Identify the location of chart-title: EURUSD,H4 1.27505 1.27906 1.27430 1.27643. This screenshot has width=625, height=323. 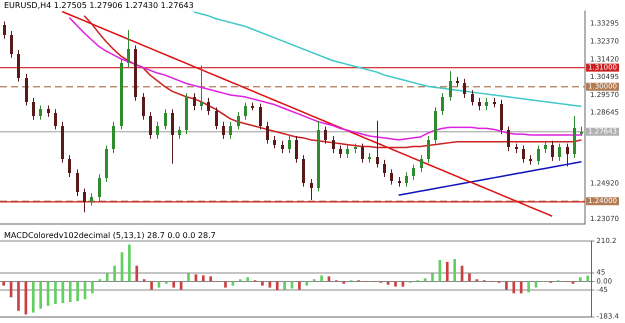
(99, 5).